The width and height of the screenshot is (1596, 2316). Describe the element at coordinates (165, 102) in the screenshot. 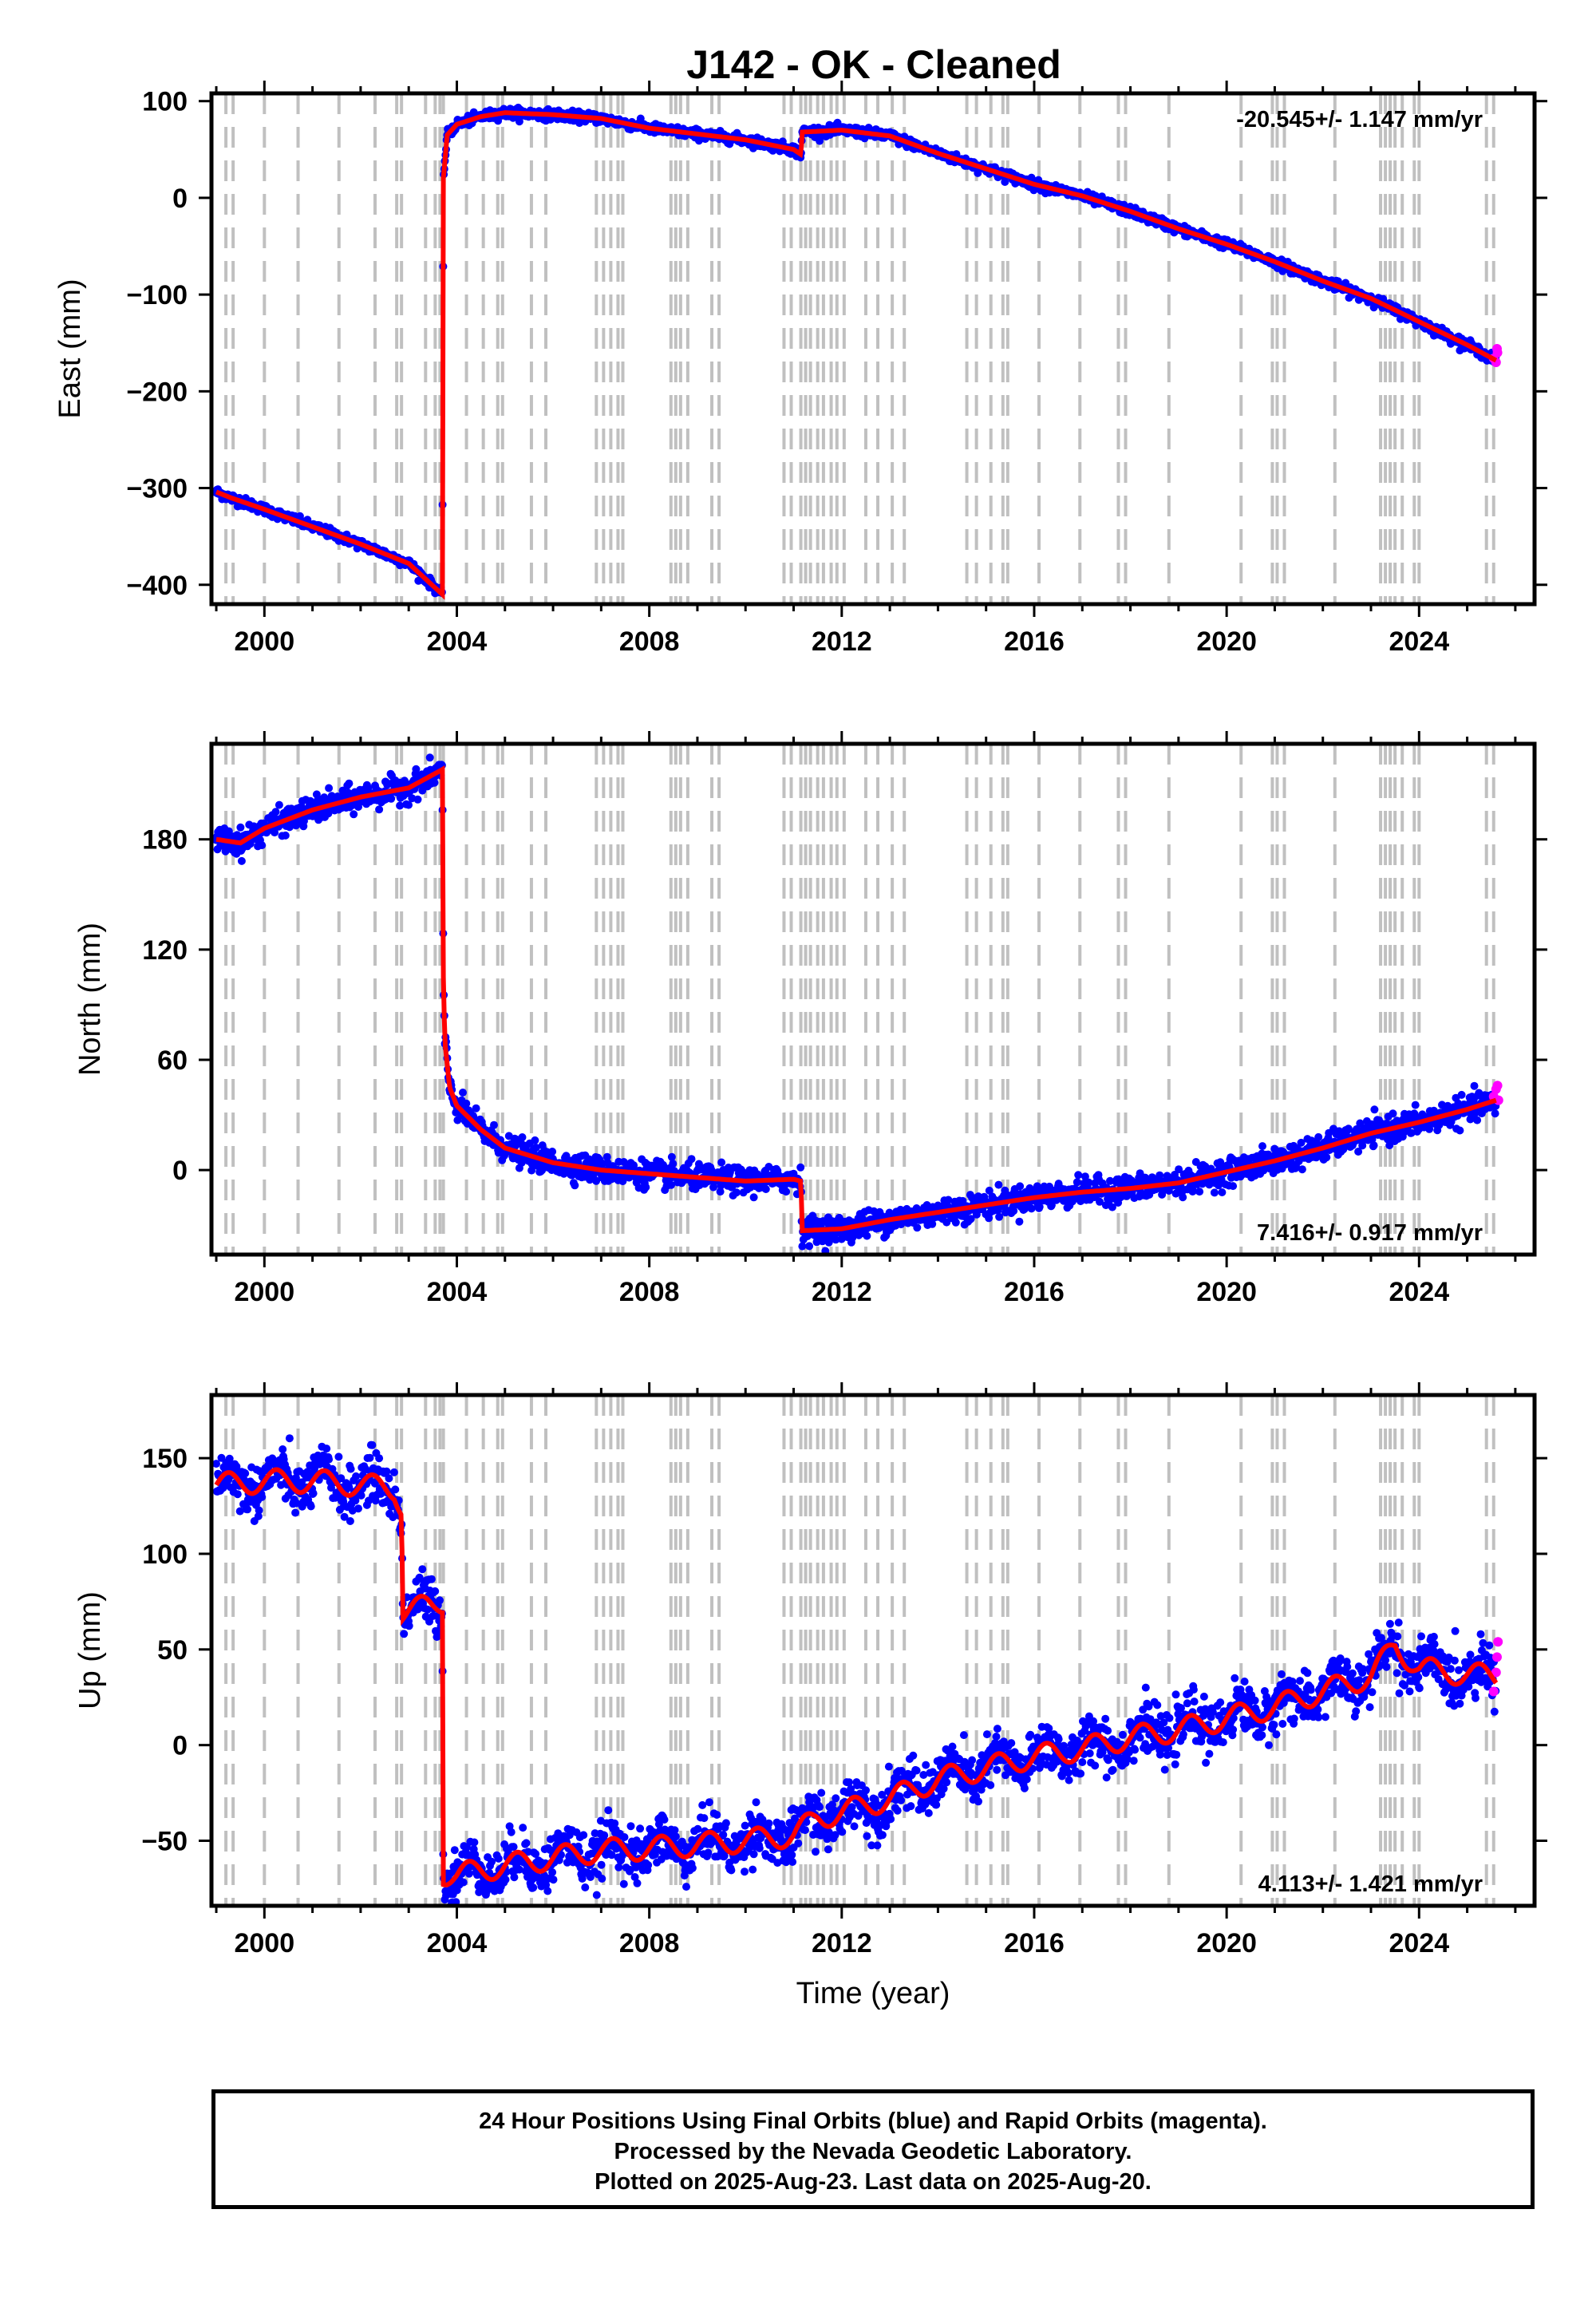

I see `y-tick-label: 100` at that location.